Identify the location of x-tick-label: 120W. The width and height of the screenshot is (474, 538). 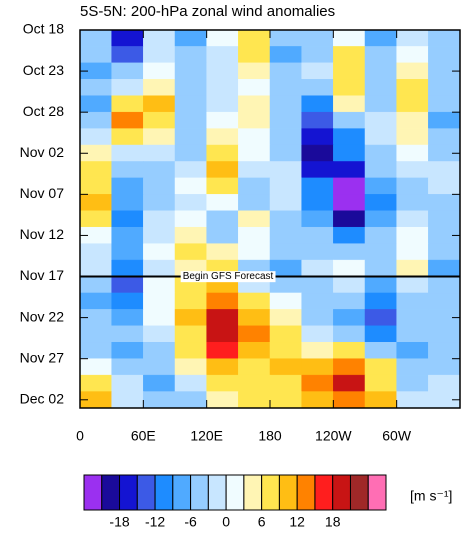
(333, 436).